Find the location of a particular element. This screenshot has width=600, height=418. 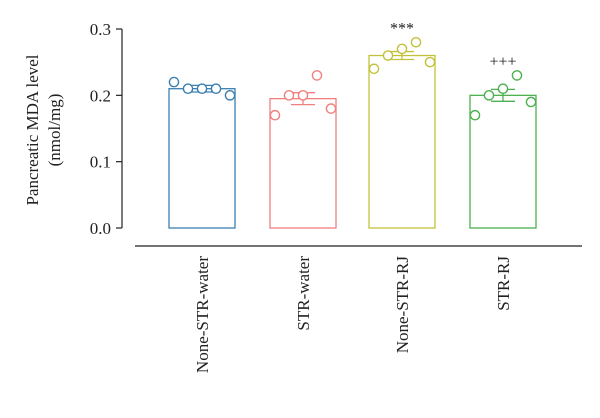

category-labels: None-STR-water STR-water None-STR-RJ STR-RJ is located at coordinates (353, 314).